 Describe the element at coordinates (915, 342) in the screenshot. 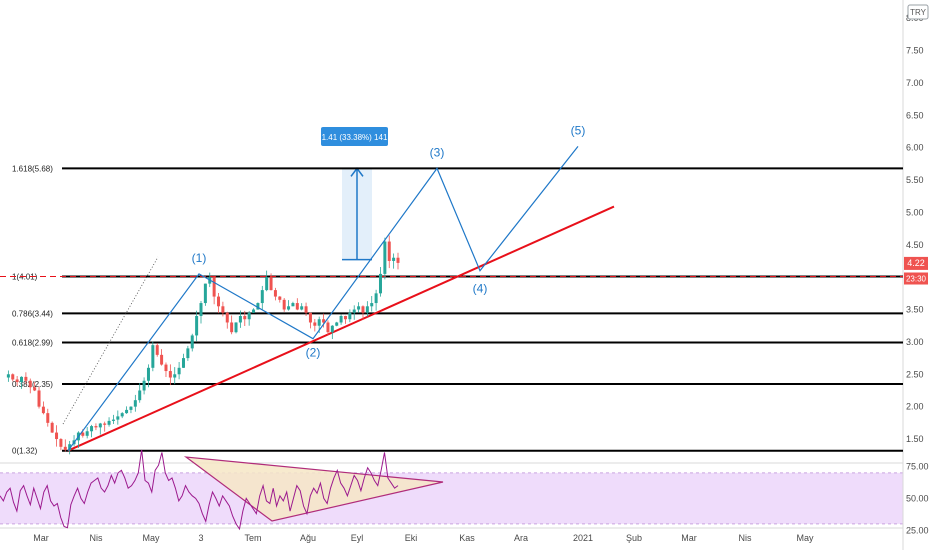

I see `price-tick-label: 3.00` at that location.